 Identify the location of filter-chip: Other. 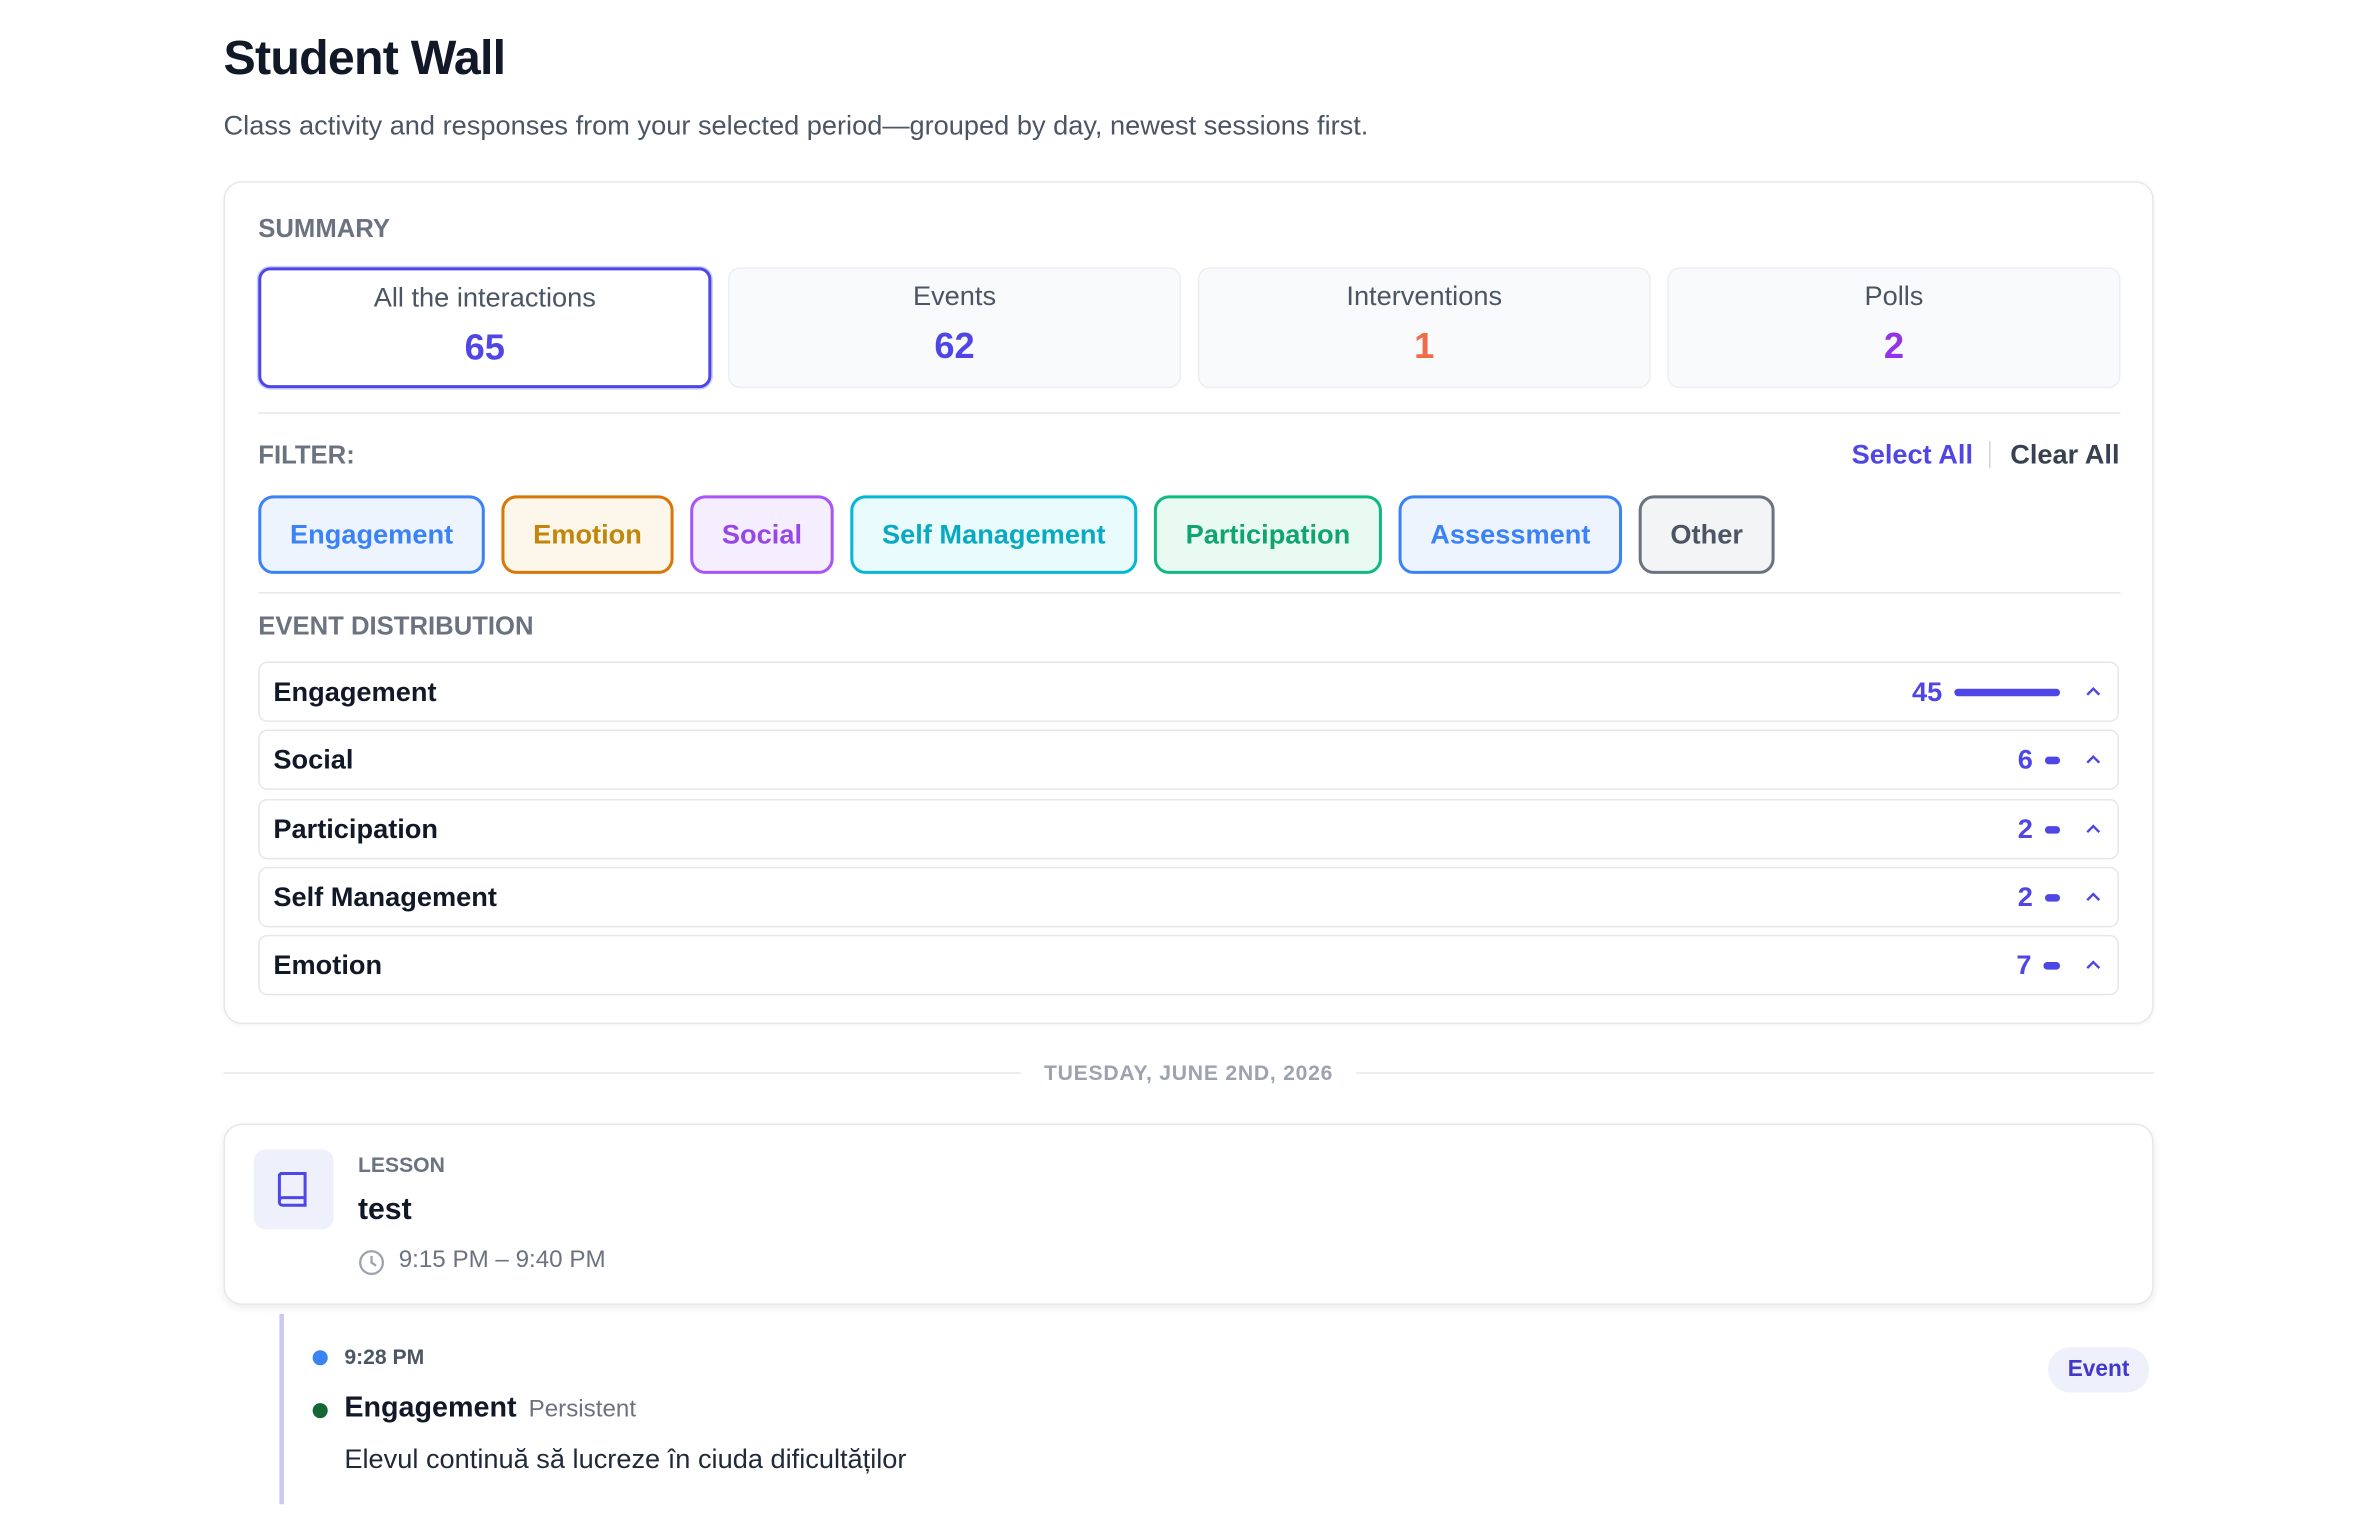
(1706, 534).